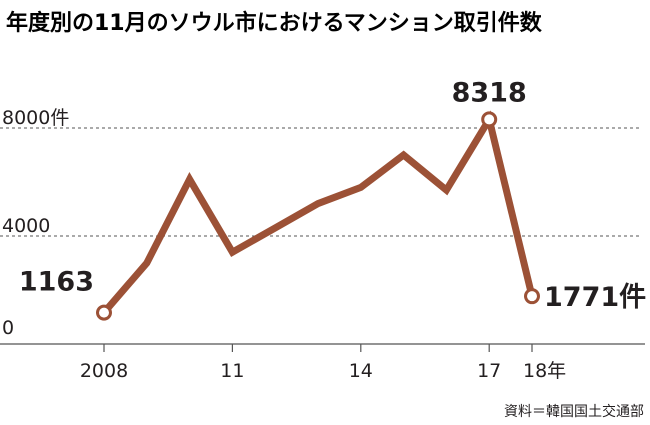 The height and width of the screenshot is (425, 650). Describe the element at coordinates (574, 411) in the screenshot. I see `source-note: 資料＝韓国国土交通部` at that location.